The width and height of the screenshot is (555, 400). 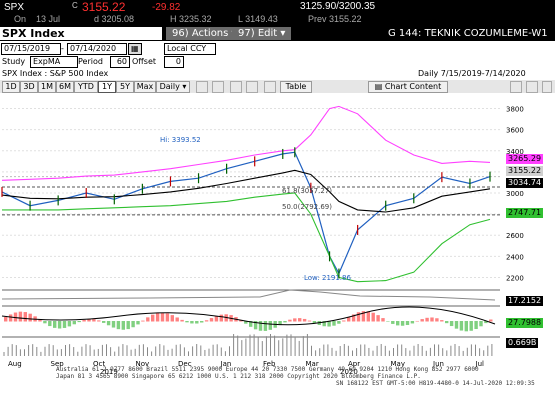 I want to click on x-tick-label: Jun, so click(x=438, y=364).